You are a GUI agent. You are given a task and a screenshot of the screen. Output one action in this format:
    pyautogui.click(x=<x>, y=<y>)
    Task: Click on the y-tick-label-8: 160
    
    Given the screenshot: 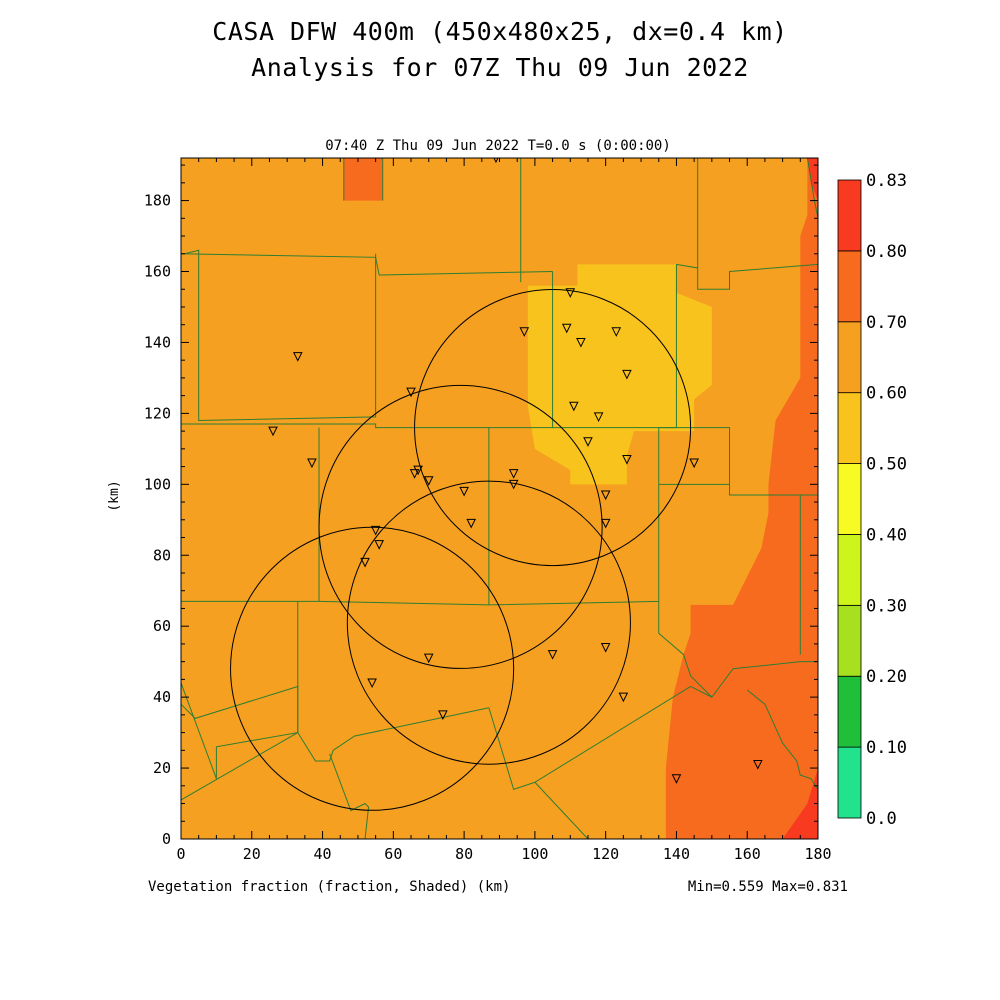 What is the action you would take?
    pyautogui.click(x=157, y=272)
    